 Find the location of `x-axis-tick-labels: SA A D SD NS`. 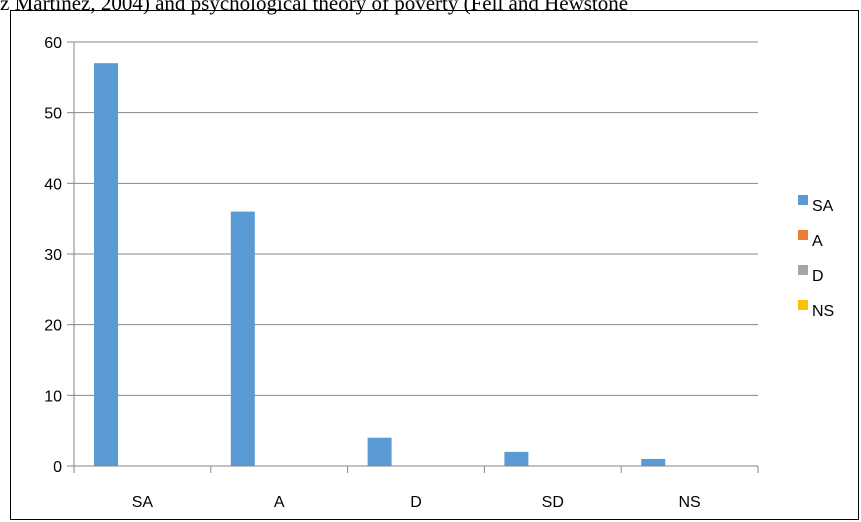

x-axis-tick-labels: SA A D SD NS is located at coordinates (416, 502).